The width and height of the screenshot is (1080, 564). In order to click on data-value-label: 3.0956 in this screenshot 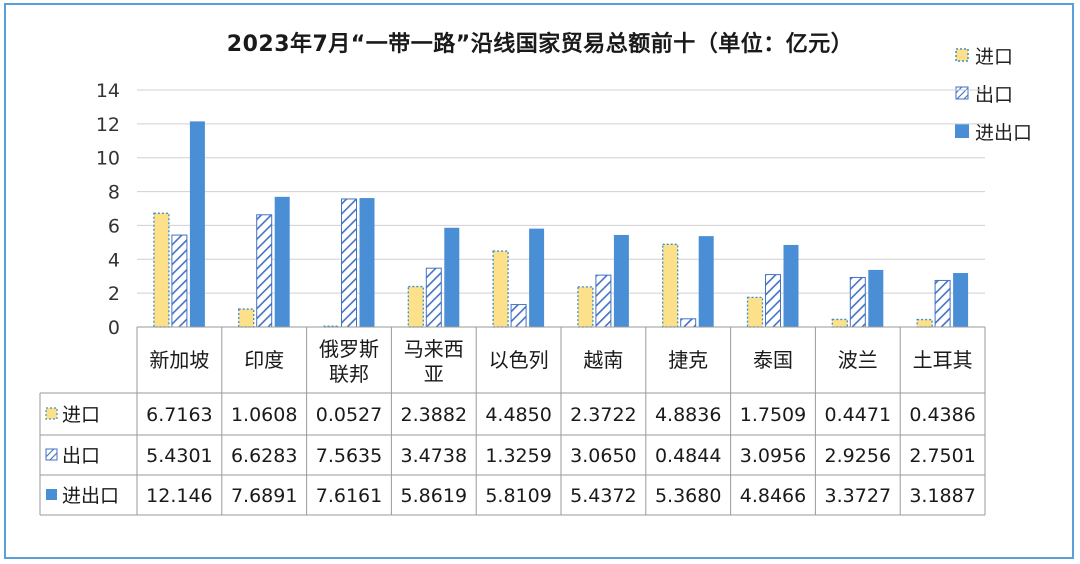, I will do `click(773, 456)`.